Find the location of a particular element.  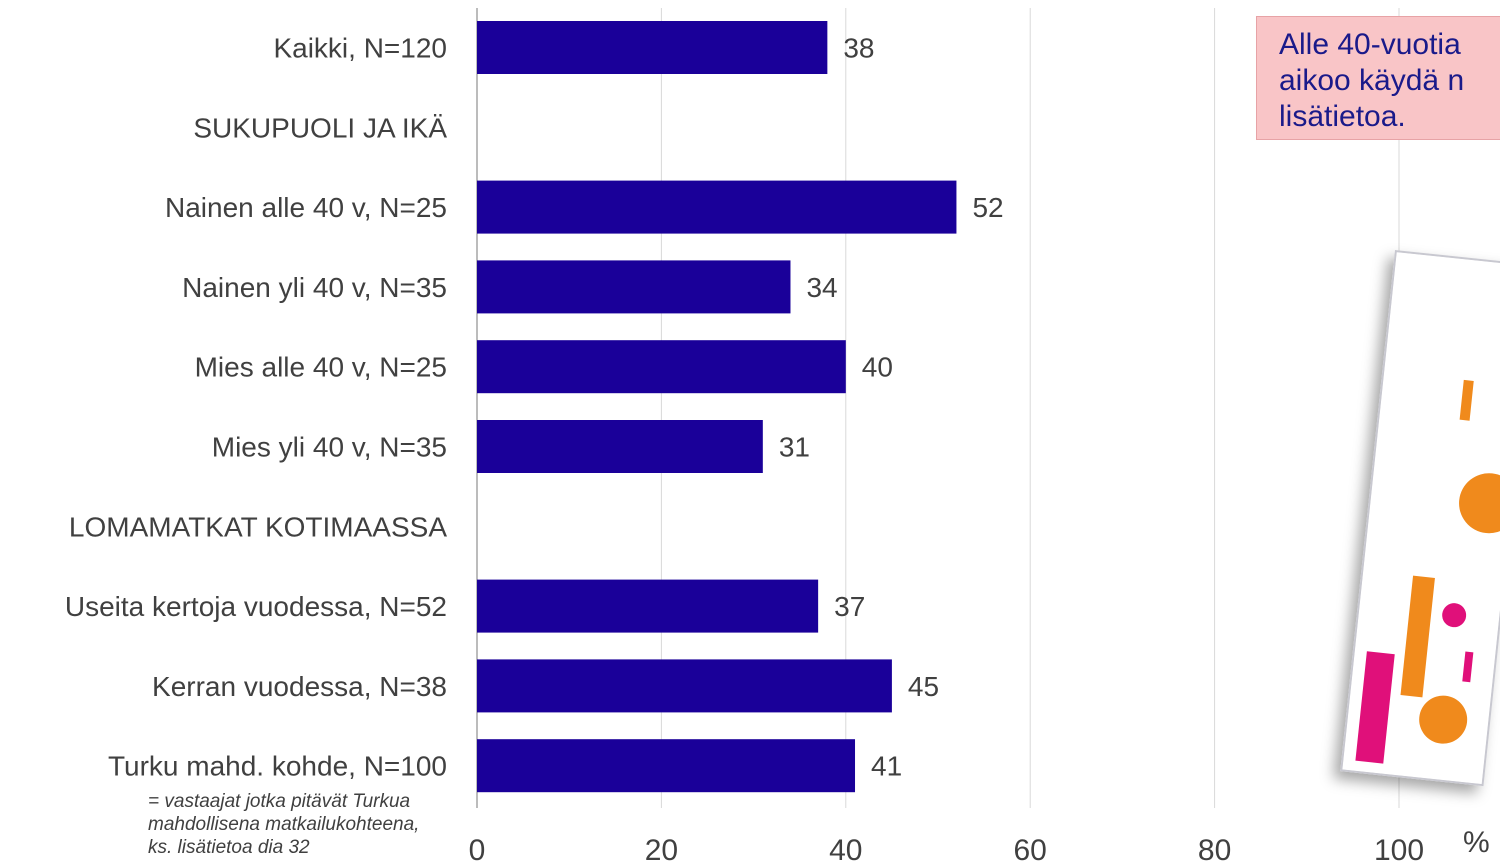

value-label-7: 37 is located at coordinates (849, 606).